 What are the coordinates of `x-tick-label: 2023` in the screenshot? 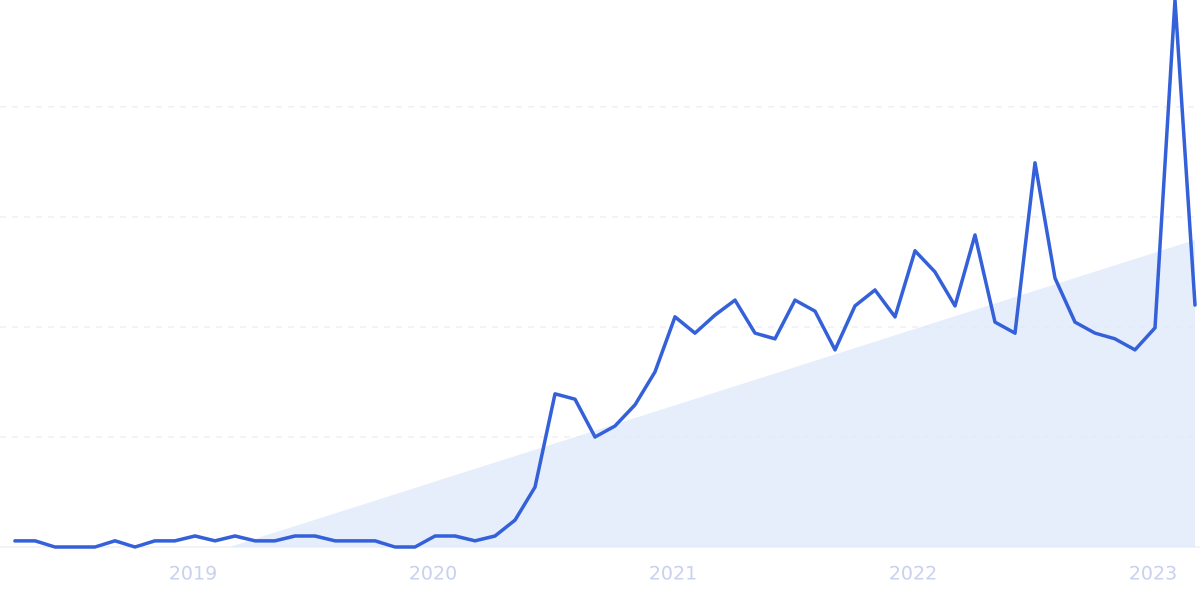 It's located at (1153, 574).